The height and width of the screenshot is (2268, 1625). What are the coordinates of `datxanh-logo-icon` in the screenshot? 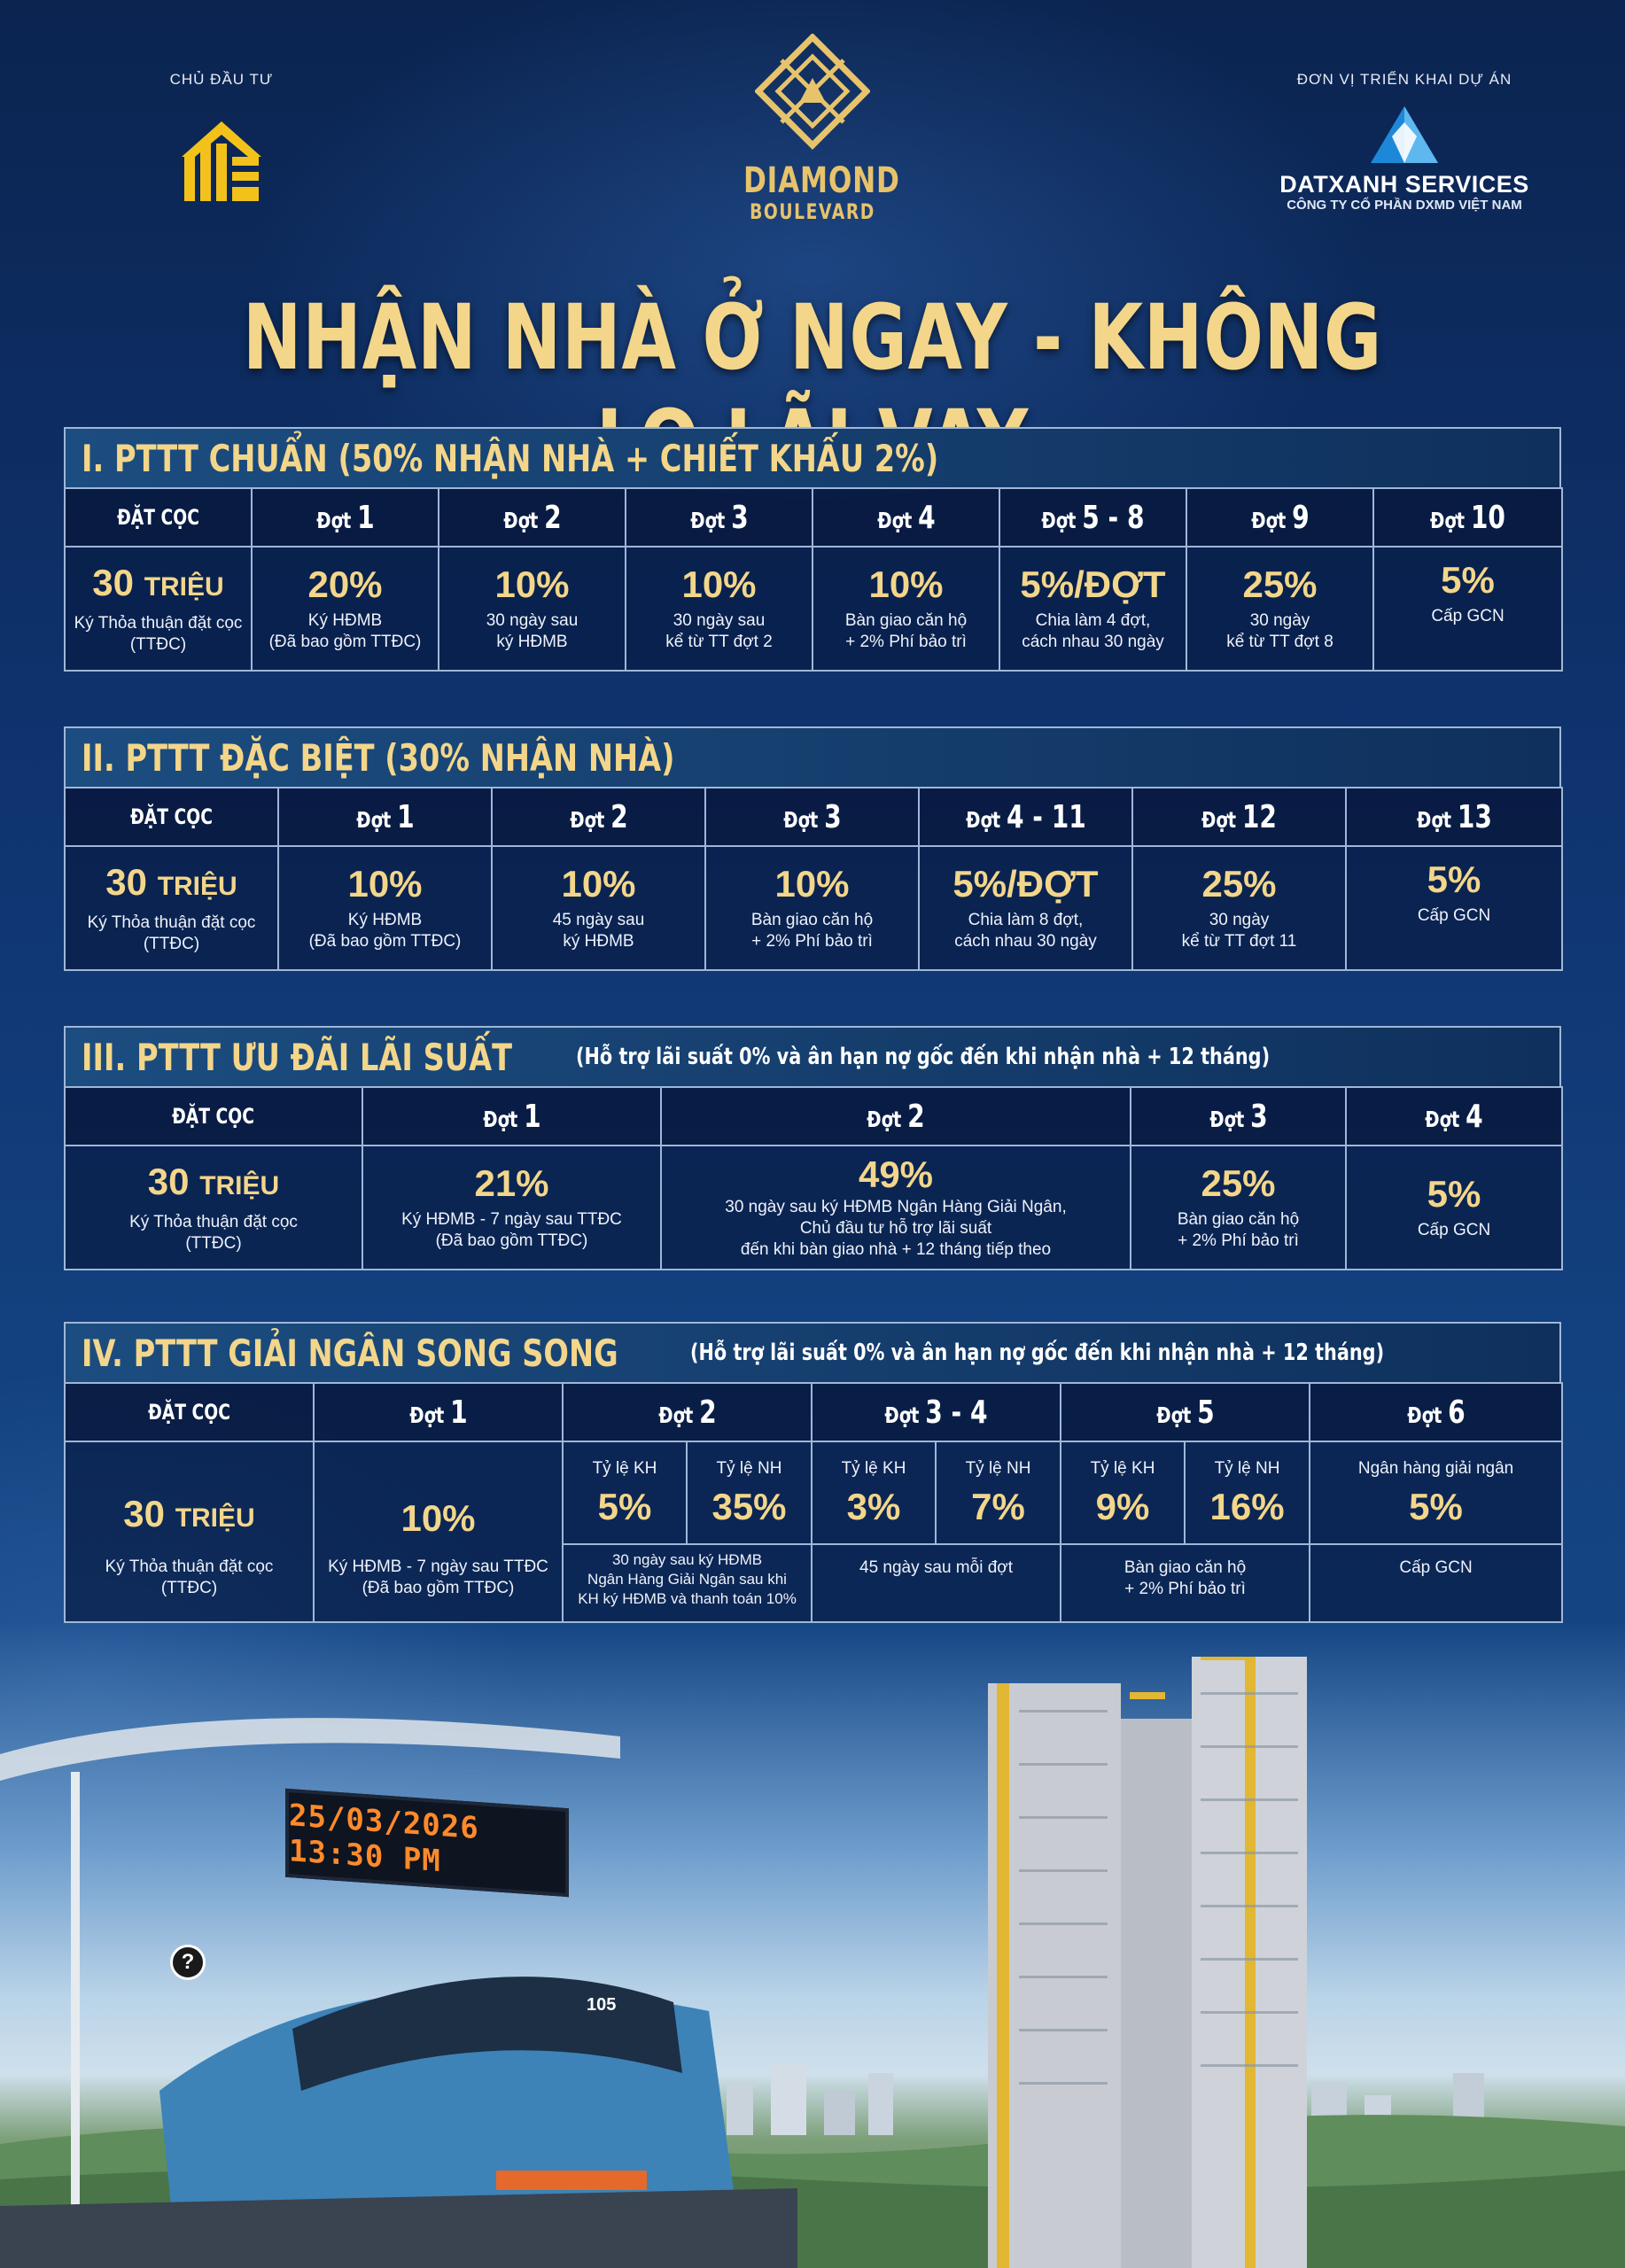 It's located at (1404, 134).